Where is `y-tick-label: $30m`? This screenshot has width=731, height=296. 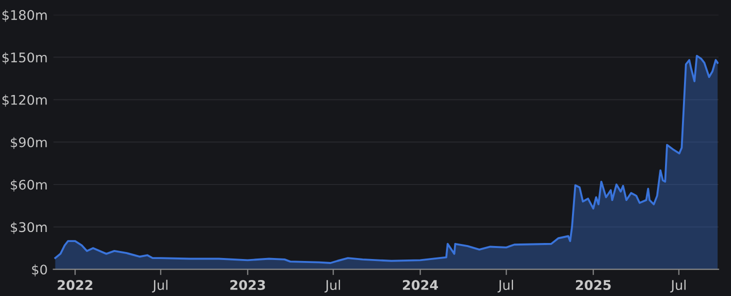 y-tick-label: $30m is located at coordinates (28, 228).